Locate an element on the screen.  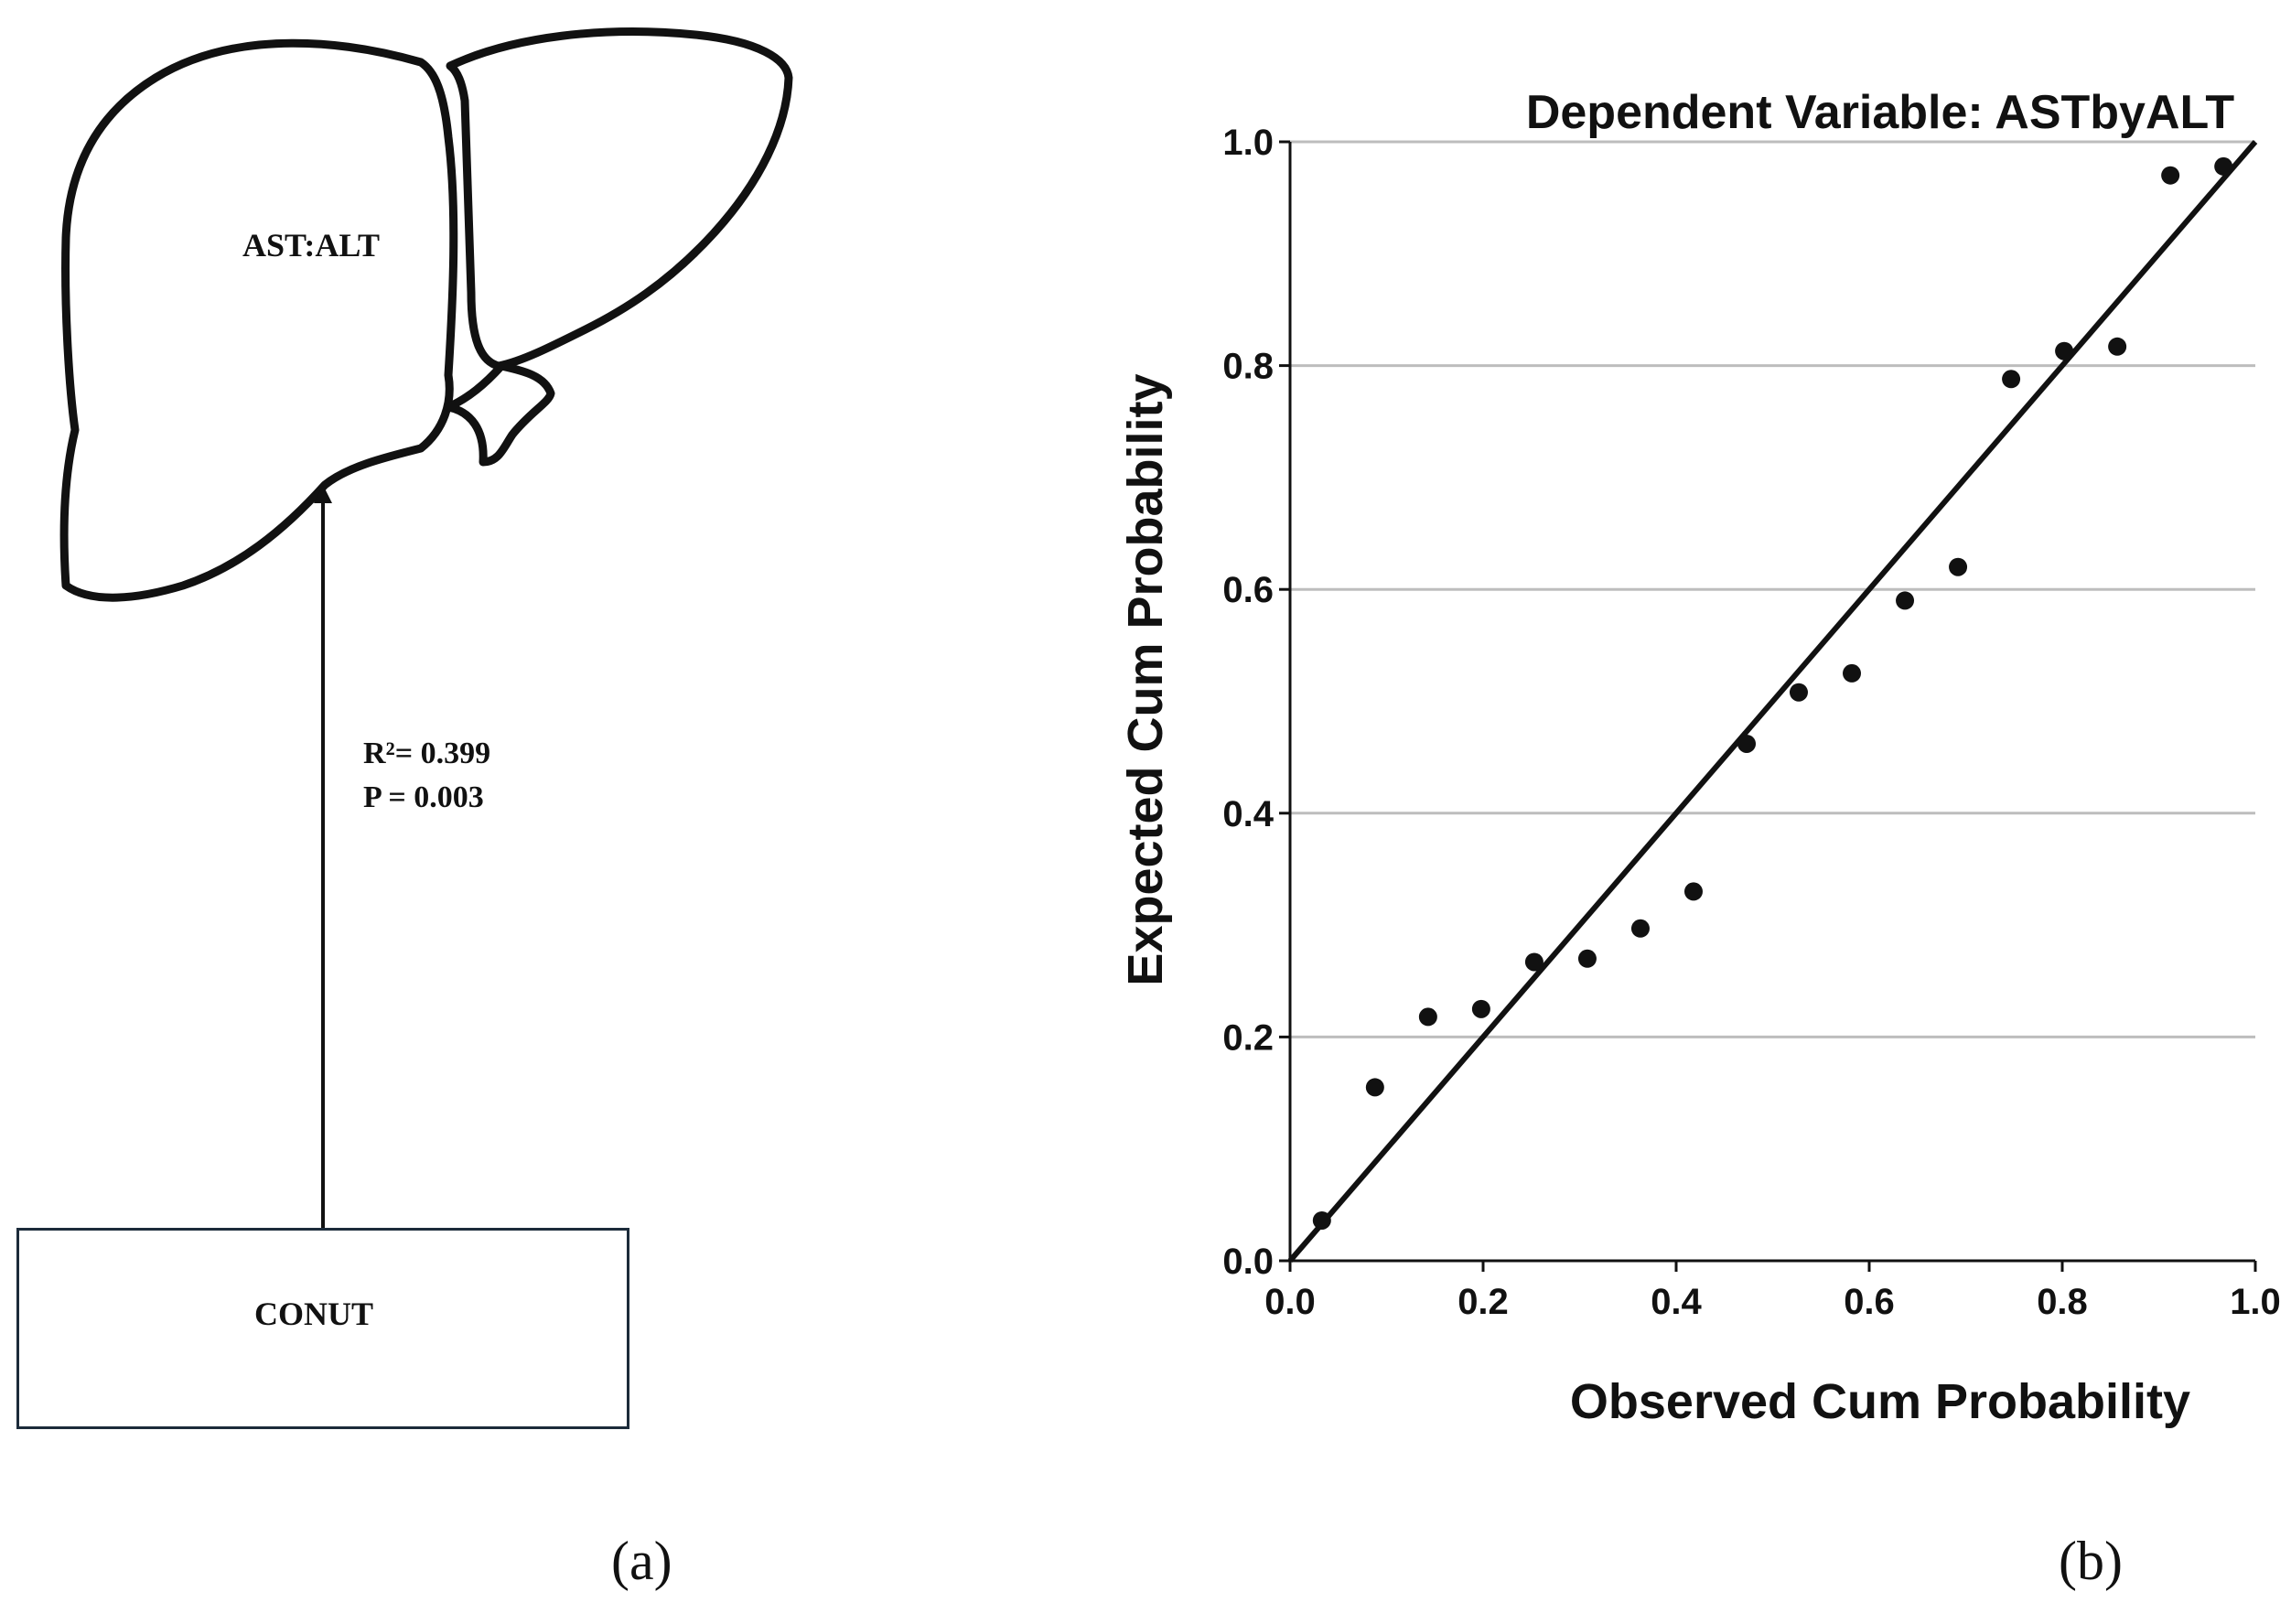
x-tick-label-1: 0.2 is located at coordinates (1483, 1302).